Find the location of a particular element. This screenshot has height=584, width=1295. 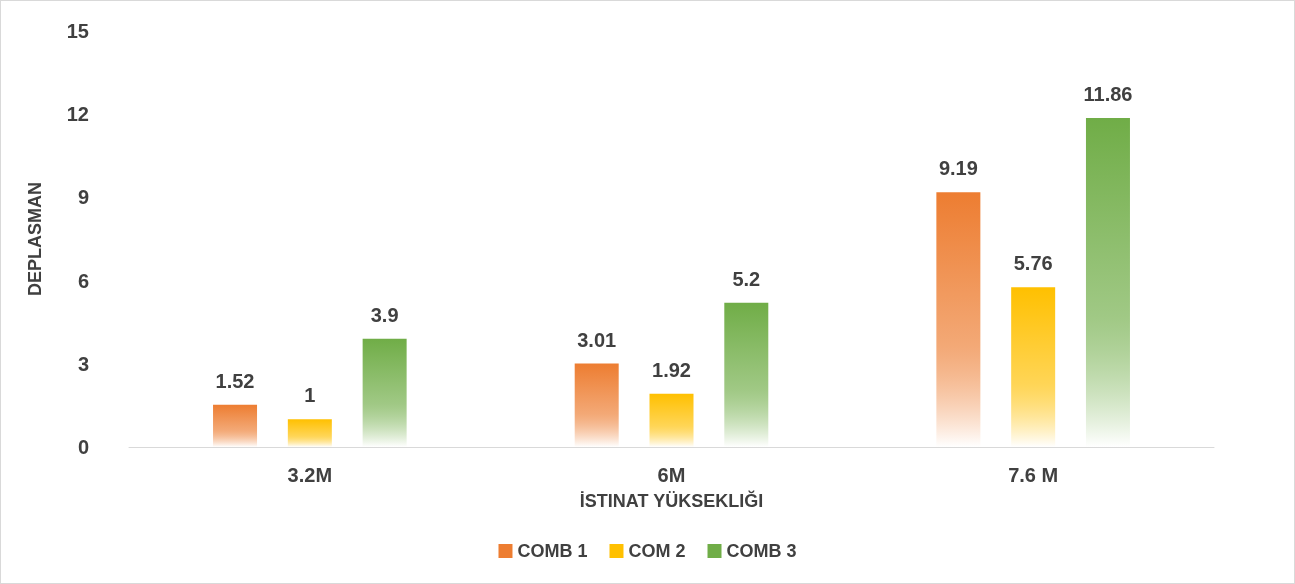

y-axis-title: DEPLASMAN is located at coordinates (35, 239).